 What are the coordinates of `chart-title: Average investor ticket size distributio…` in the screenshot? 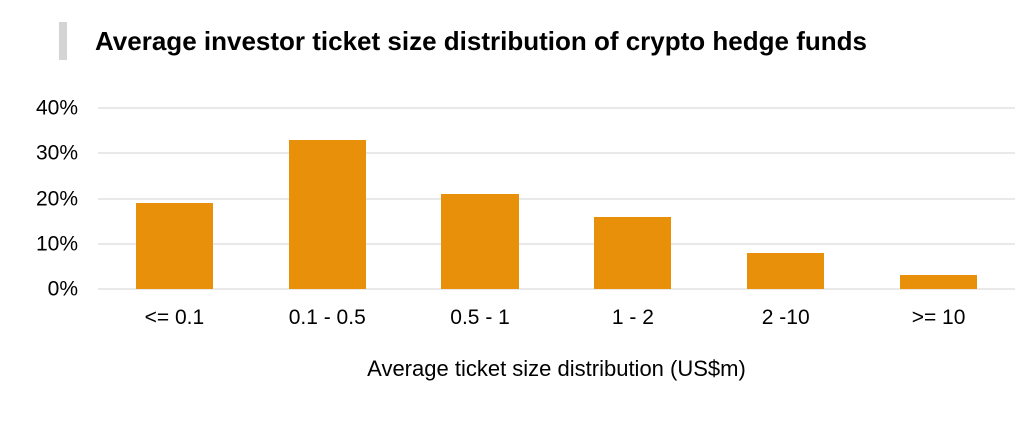 It's located at (481, 41).